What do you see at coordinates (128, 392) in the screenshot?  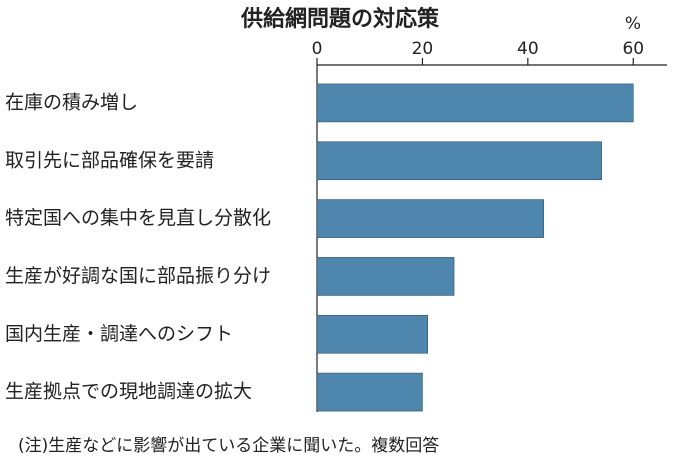 I see `category-label: 生産拠点での現地調達の拡大` at bounding box center [128, 392].